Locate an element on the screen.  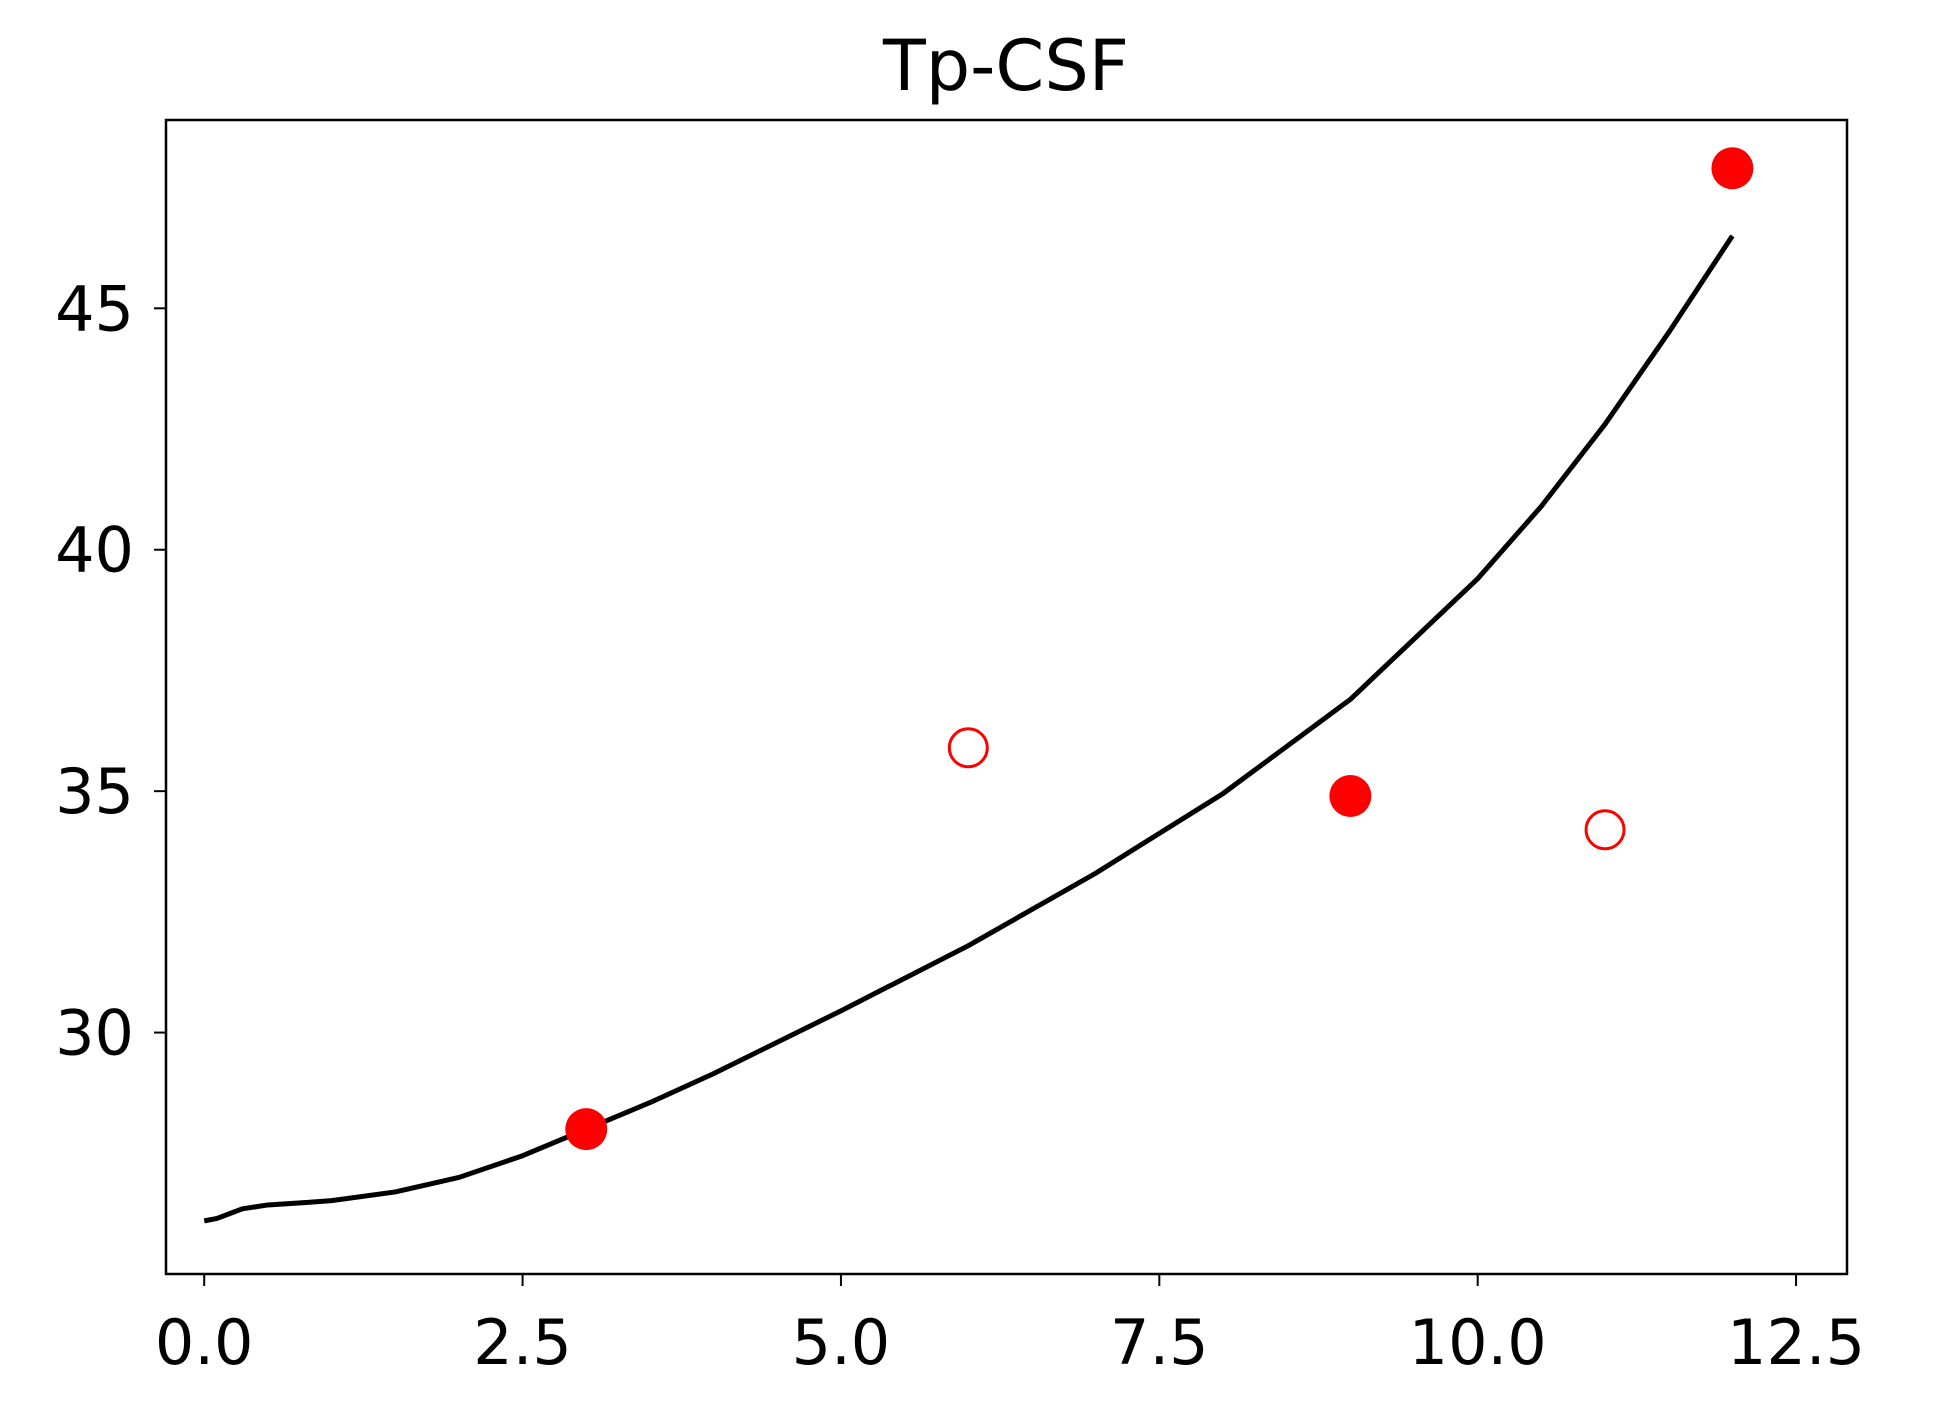
y-tick-label-0: 30 is located at coordinates (94, 1033).